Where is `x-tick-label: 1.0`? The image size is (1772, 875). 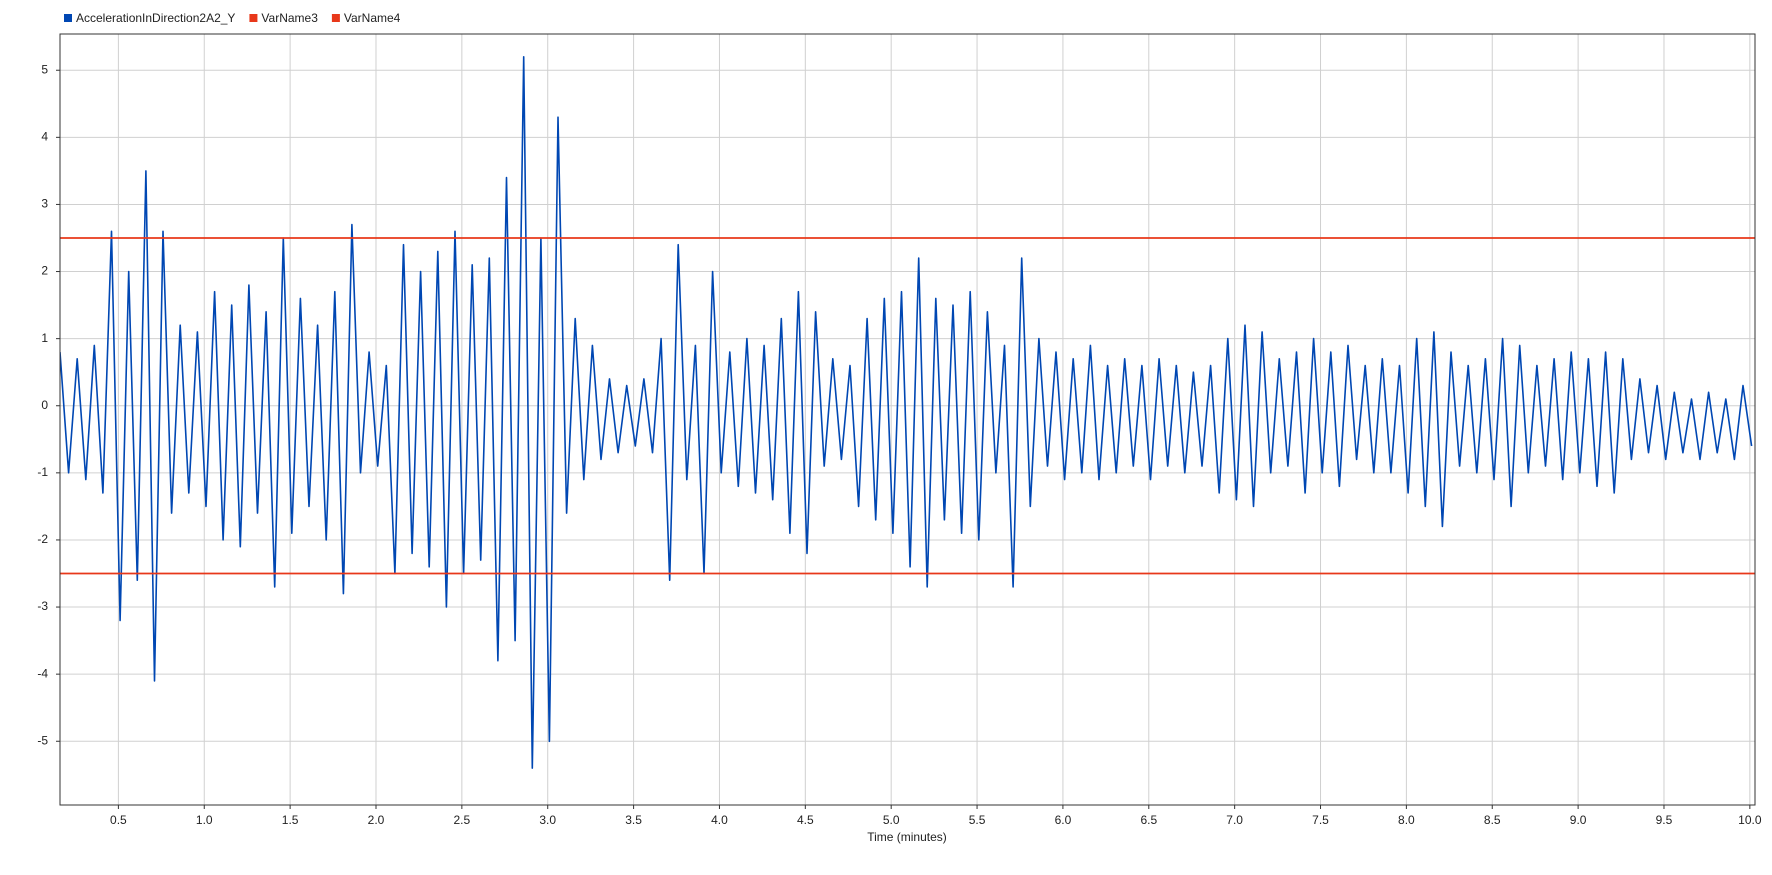
x-tick-label: 1.0 is located at coordinates (204, 820).